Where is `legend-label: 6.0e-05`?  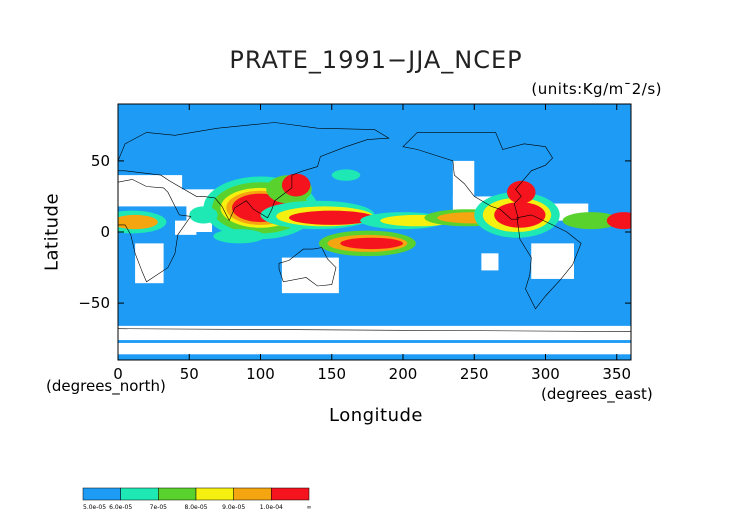 legend-label: 6.0e-05 is located at coordinates (120, 507).